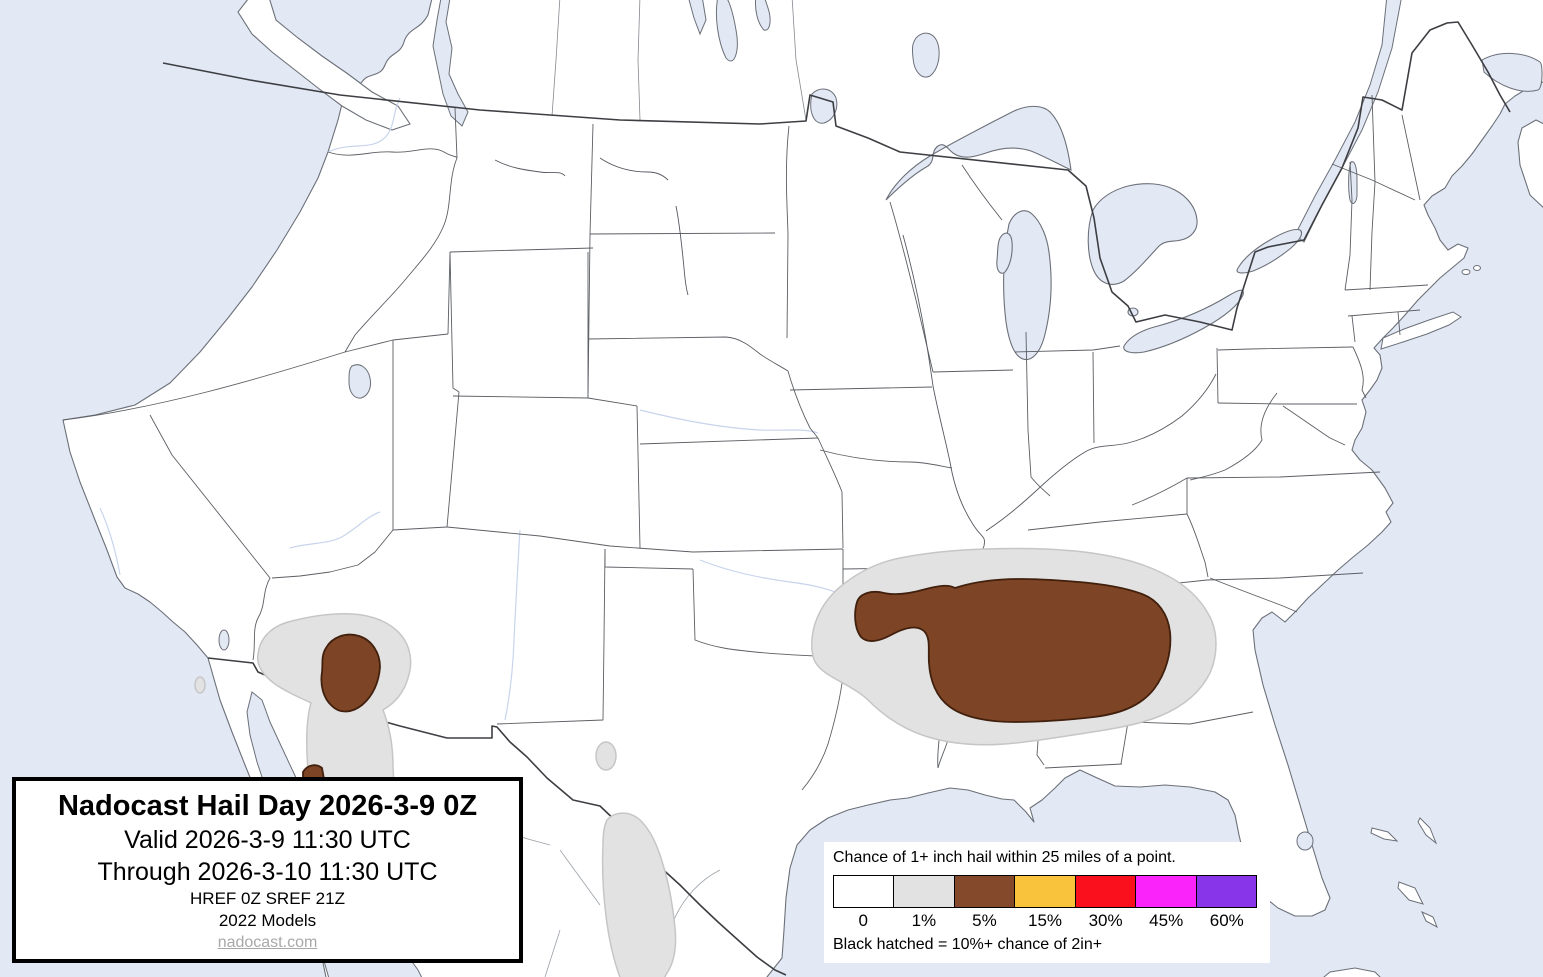  I want to click on lake-nipigon, so click(925, 55).